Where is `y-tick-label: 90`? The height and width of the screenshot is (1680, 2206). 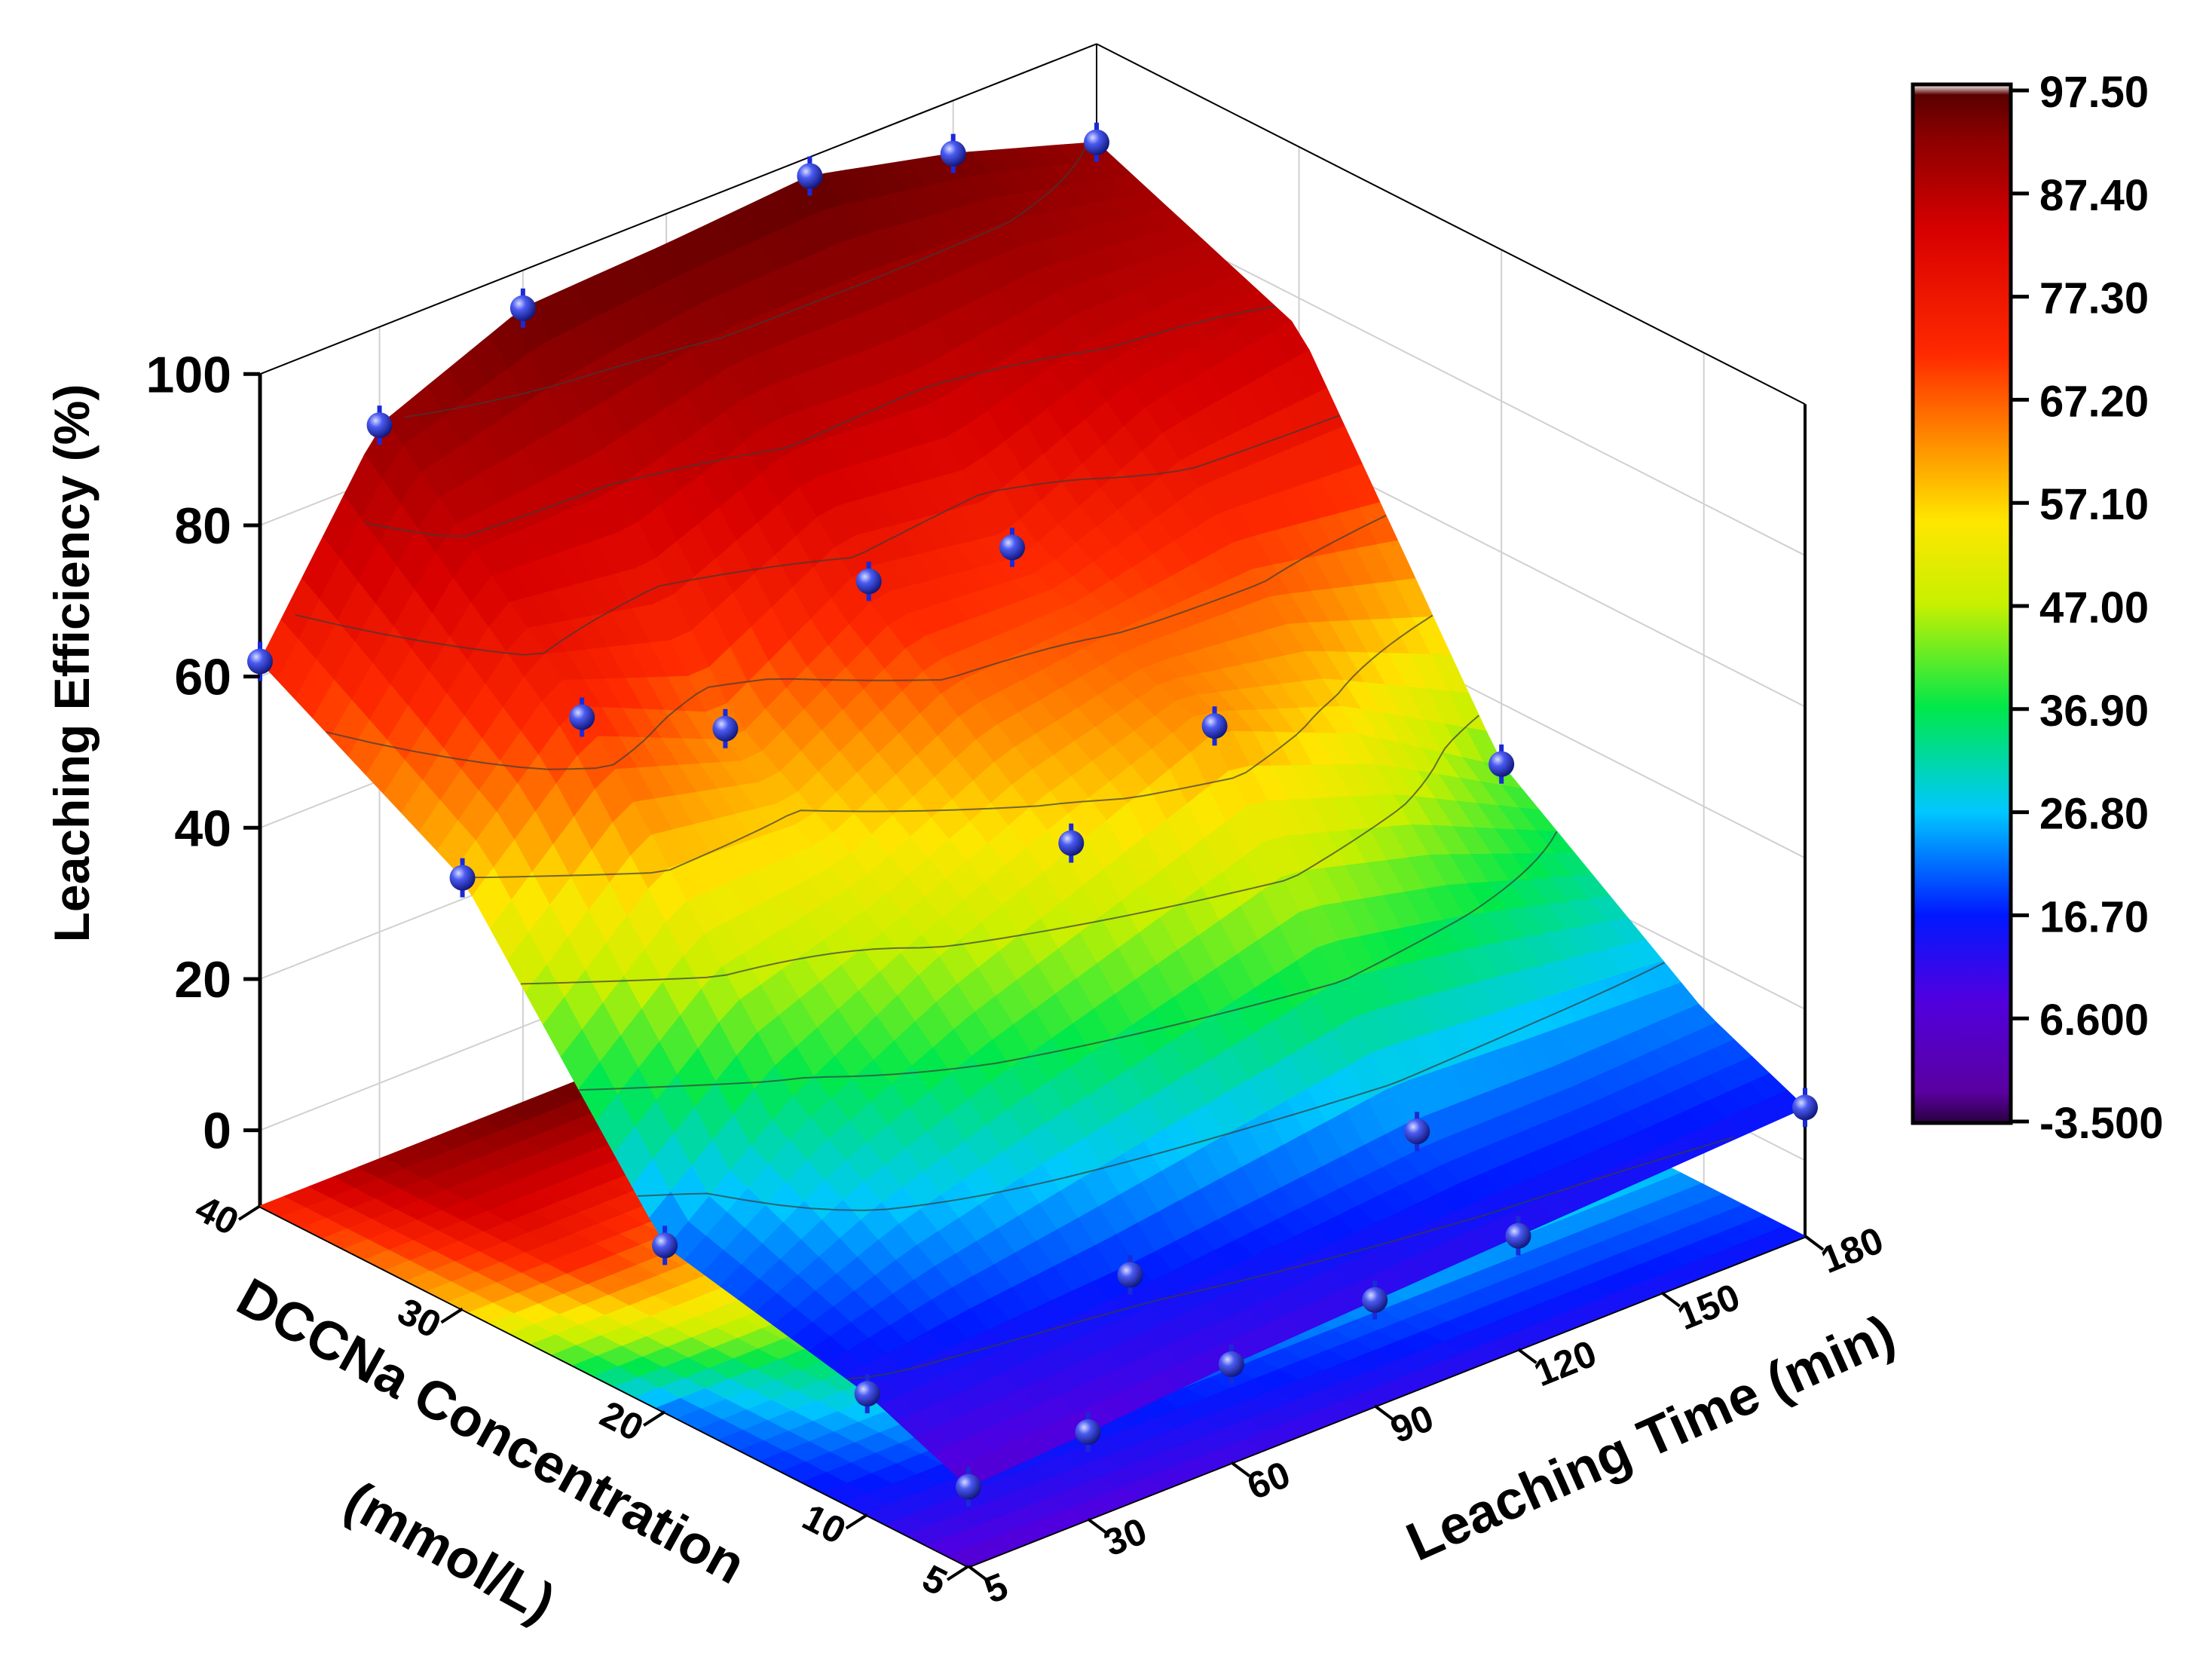 y-tick-label: 90 is located at coordinates (1412, 1424).